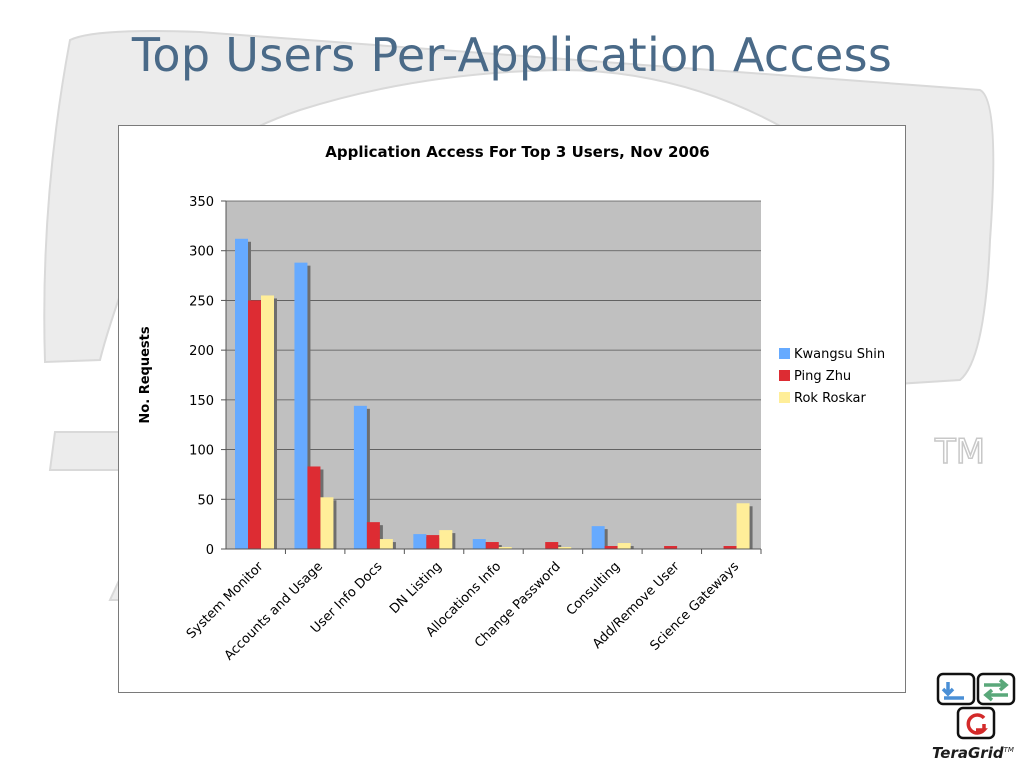 This screenshot has height=768, width=1024. I want to click on legend-label: Kwangsu Shin, so click(839, 354).